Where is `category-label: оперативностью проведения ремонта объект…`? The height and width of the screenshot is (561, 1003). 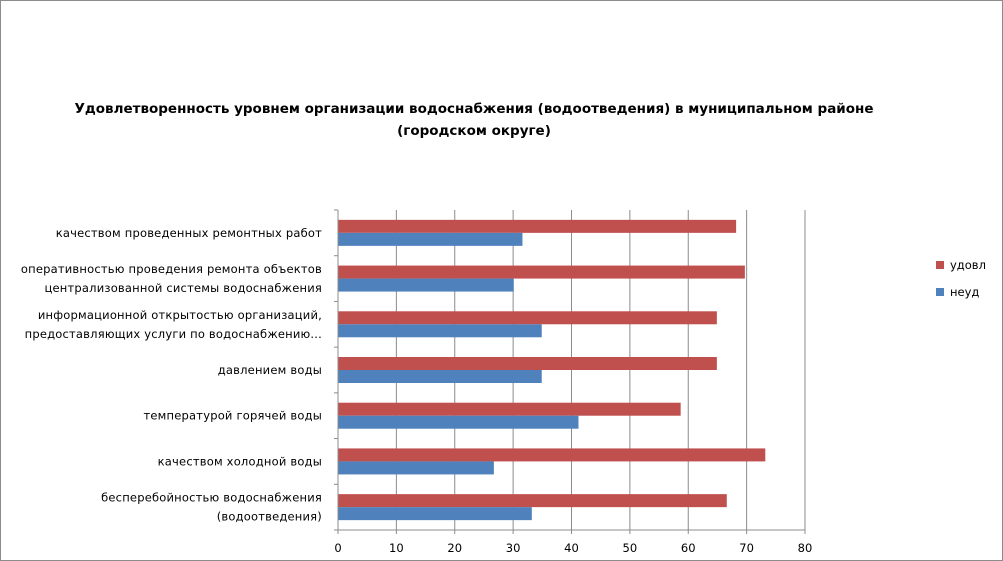
category-label: оперативностью проведения ремонта объект… is located at coordinates (171, 269).